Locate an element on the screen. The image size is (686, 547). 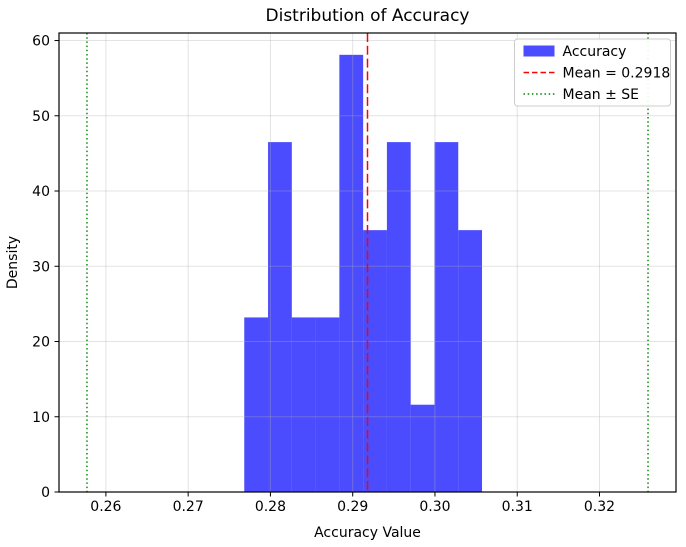
x-tick-label: 0.32 is located at coordinates (599, 507).